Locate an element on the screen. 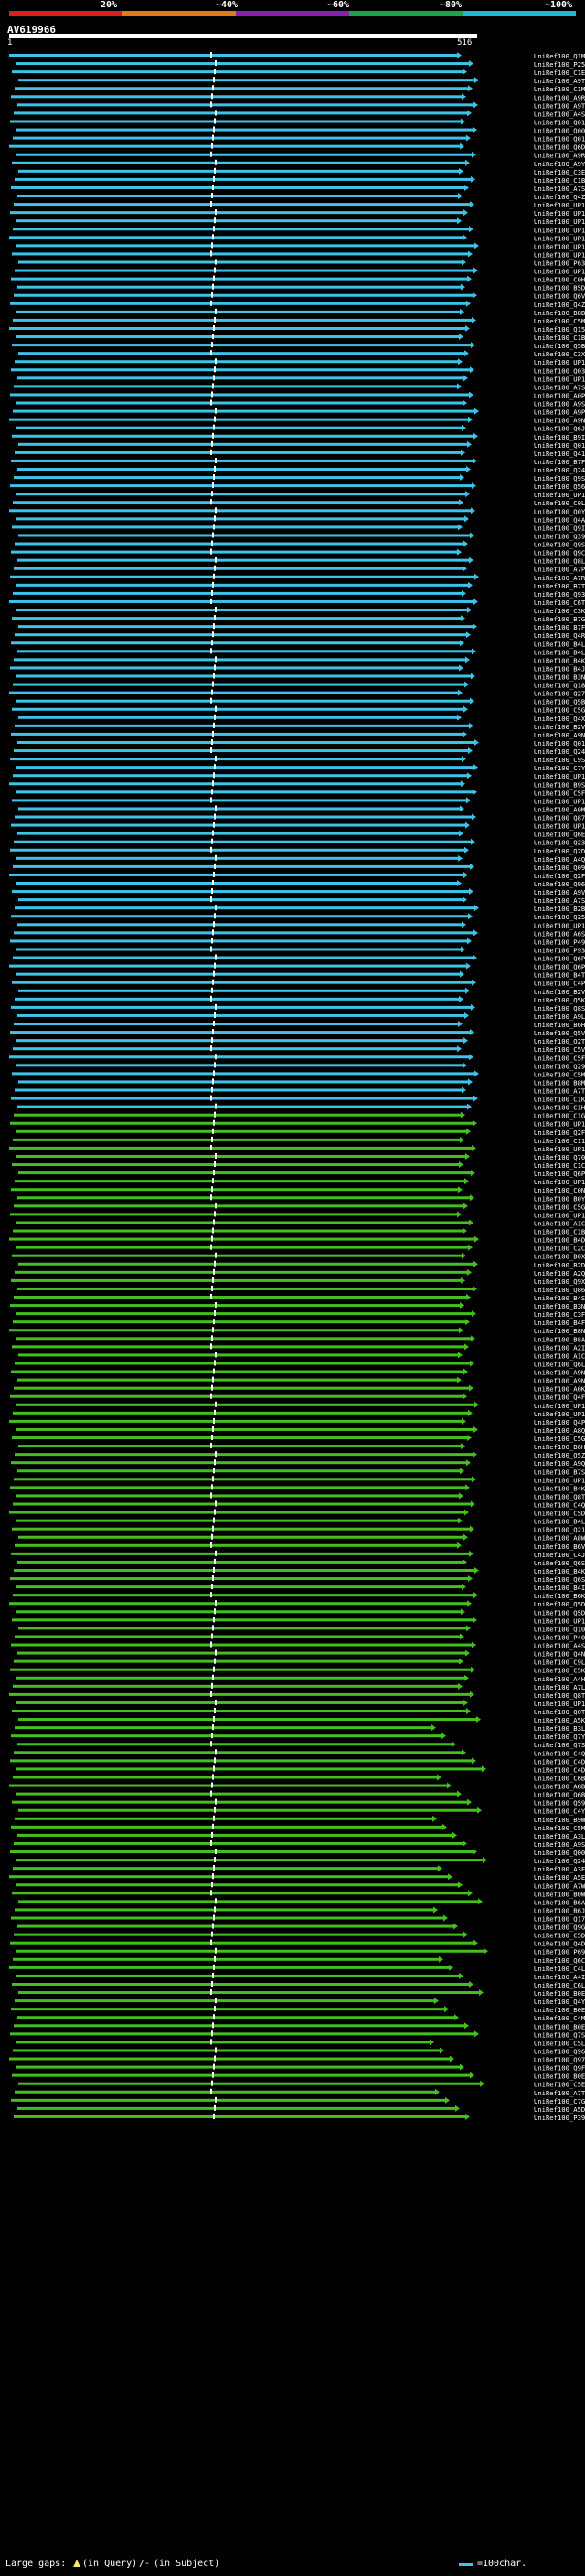 The image size is (585, 2576). hit-row: UniRef100_B0YAS0 is located at coordinates (301, 1198).